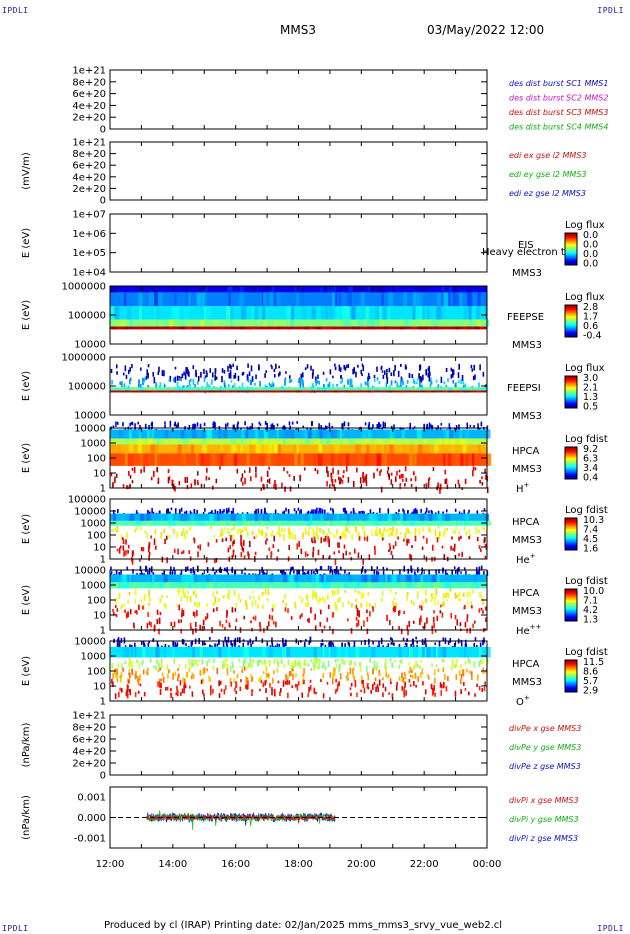 The height and width of the screenshot is (934, 630). I want to click on instrument-label: Heavy electron to, so click(526, 252).